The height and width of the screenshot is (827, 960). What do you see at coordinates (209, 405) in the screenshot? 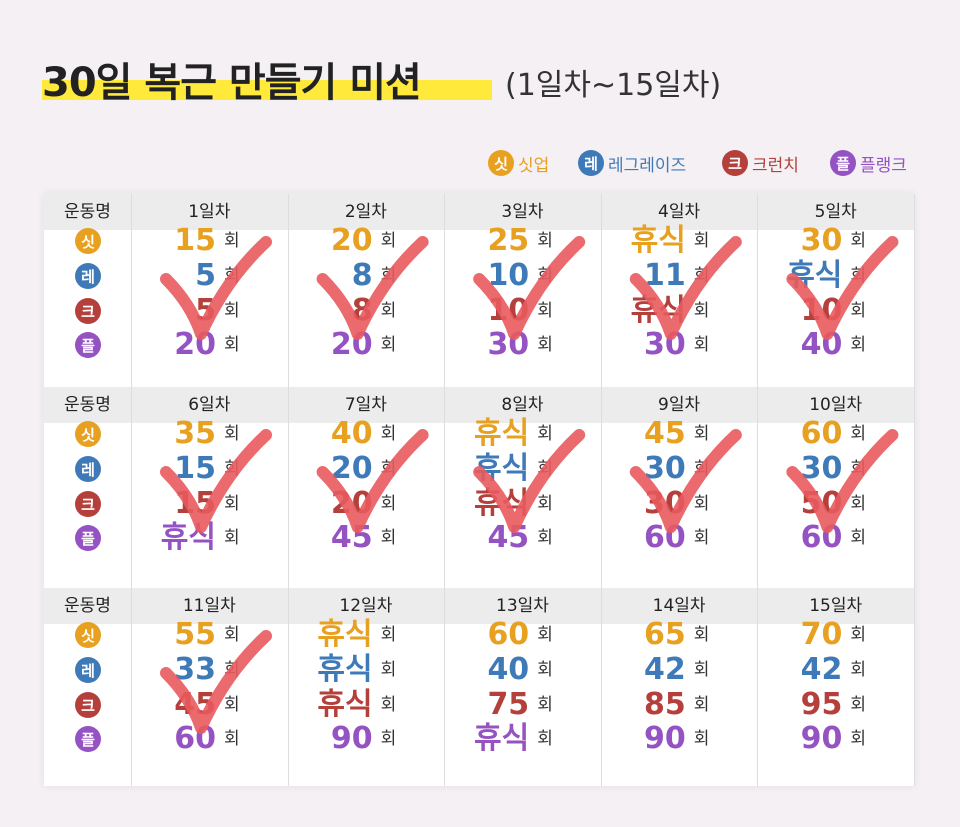
I see `day-header: 6일차` at bounding box center [209, 405].